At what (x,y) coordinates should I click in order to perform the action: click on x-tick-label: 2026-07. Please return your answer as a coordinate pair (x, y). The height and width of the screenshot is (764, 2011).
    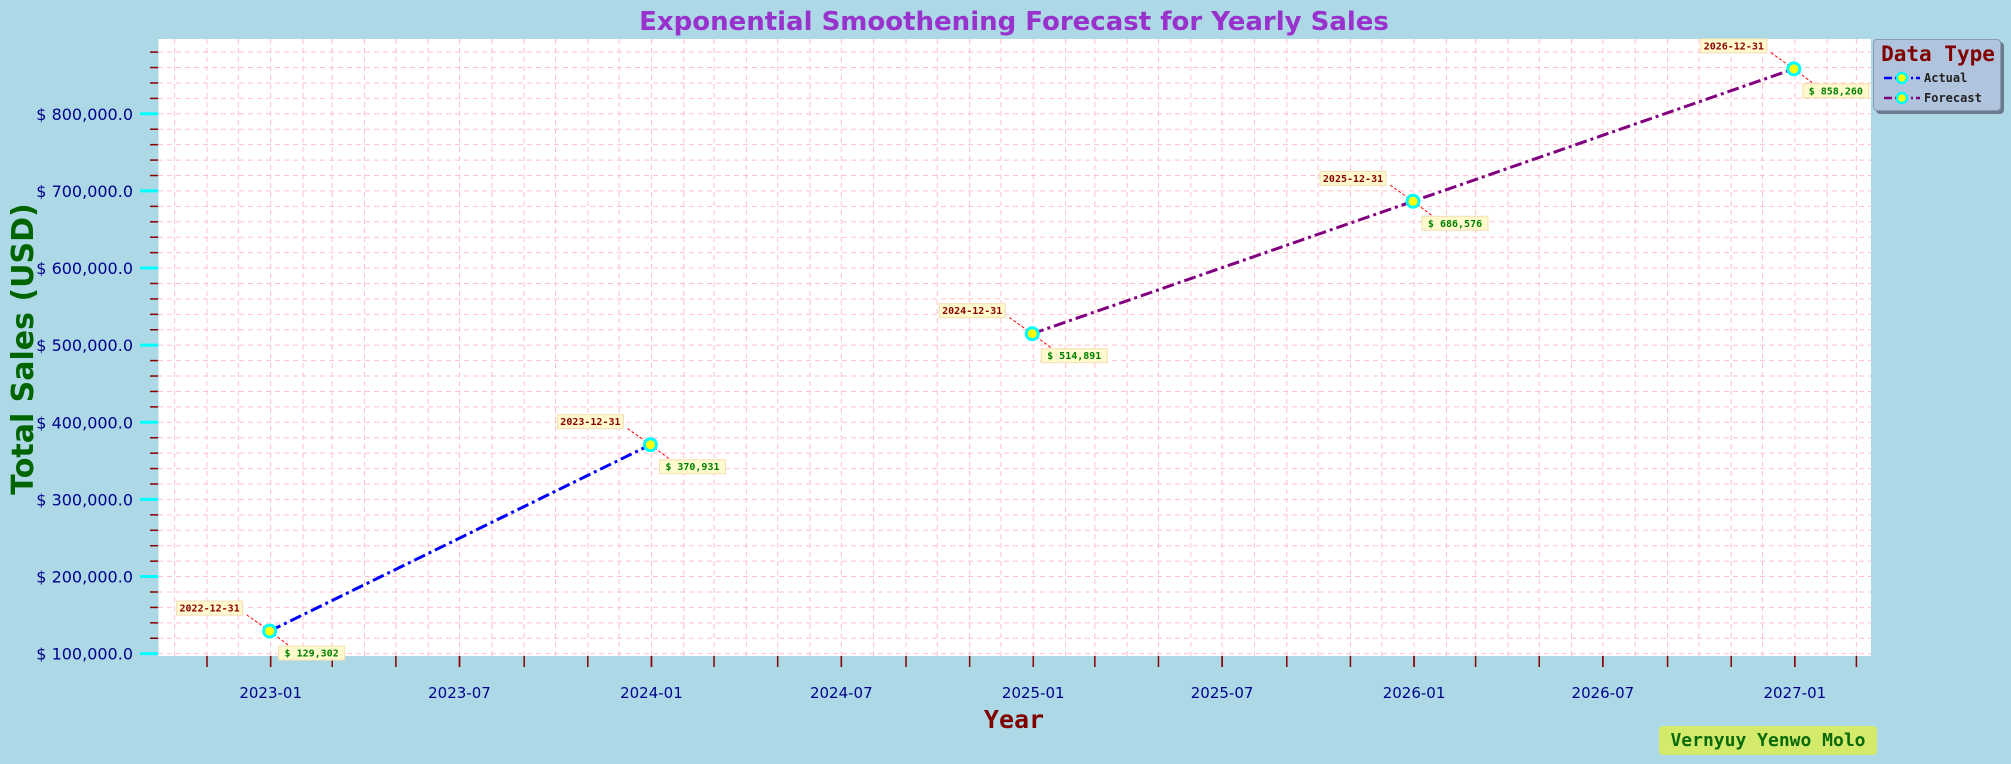
    Looking at the image, I should click on (1603, 693).